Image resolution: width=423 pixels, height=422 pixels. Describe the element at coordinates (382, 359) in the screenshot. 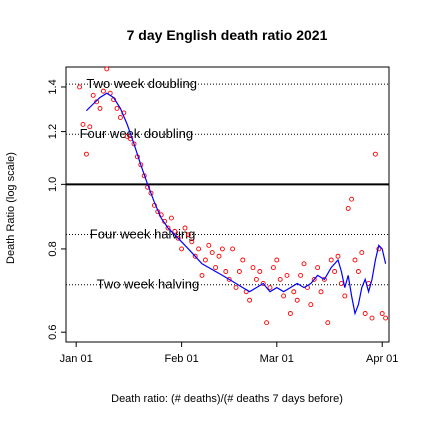

I see `x-tick-label: Apr 01` at that location.